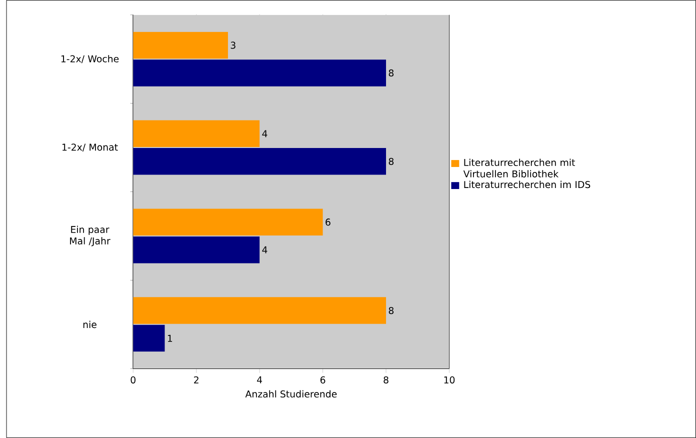 The image size is (696, 438). Describe the element at coordinates (449, 380) in the screenshot. I see `x-tick-label: 10` at that location.